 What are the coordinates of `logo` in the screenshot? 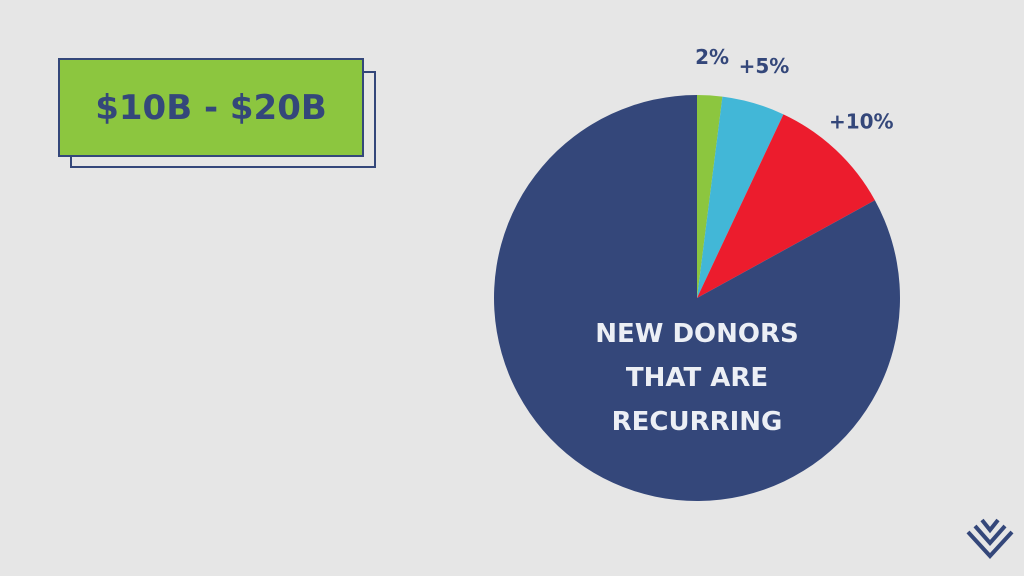 It's located at (990, 538).